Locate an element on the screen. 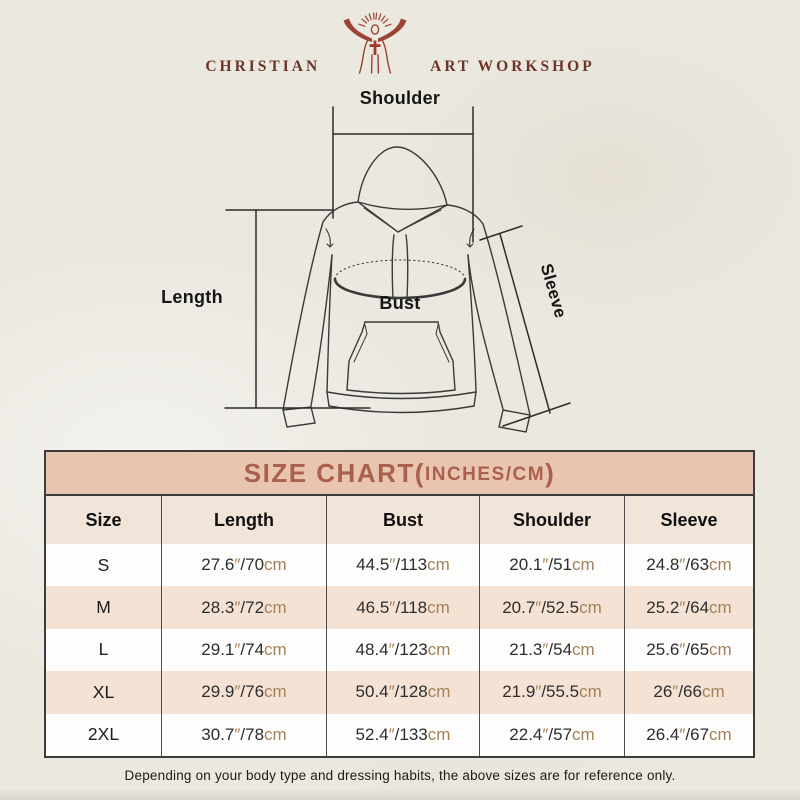 Image resolution: width=800 pixels, height=800 pixels. diagram-label-bust: Bust is located at coordinates (400, 303).